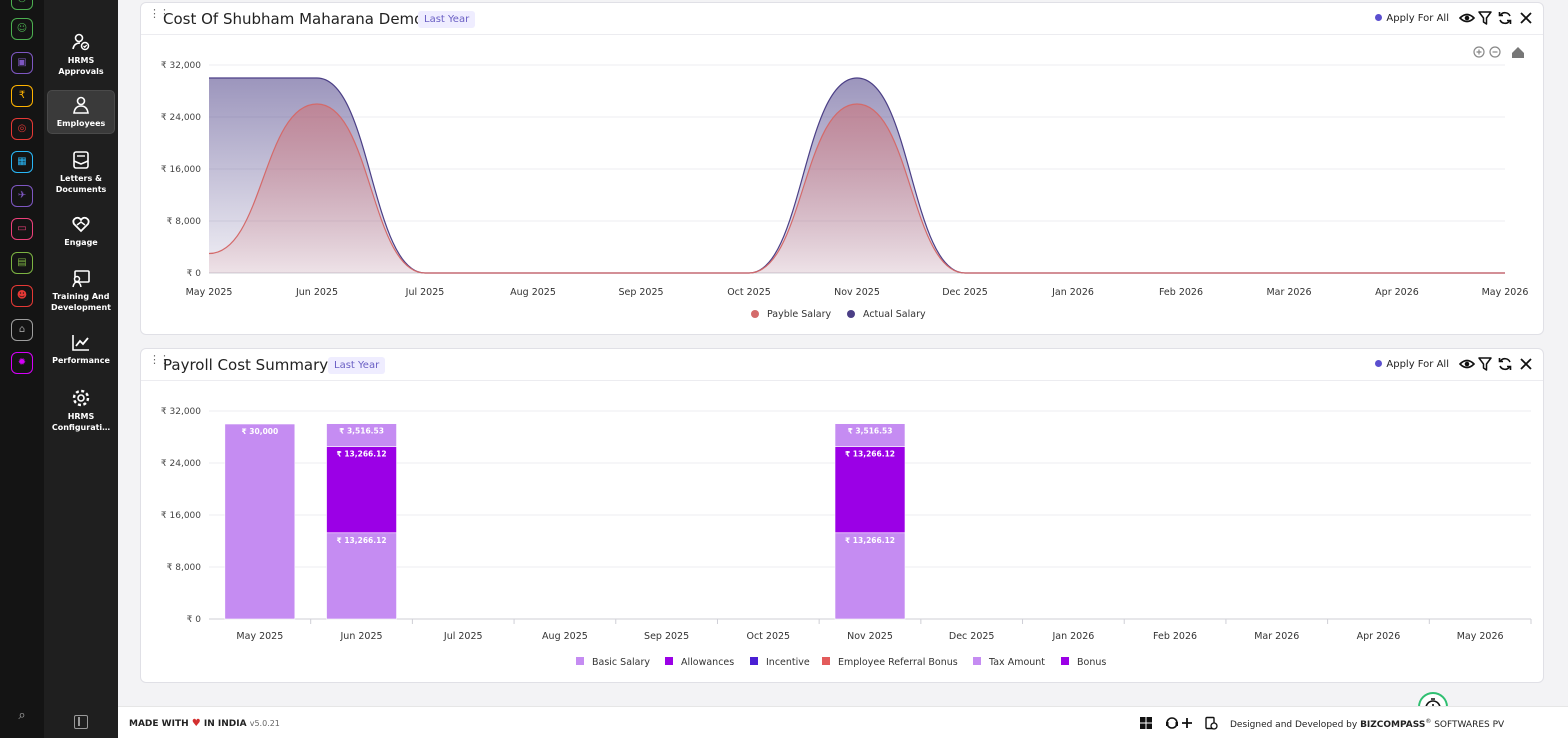  What do you see at coordinates (22, 196) in the screenshot?
I see `rail-plane-icon: ✈` at bounding box center [22, 196].